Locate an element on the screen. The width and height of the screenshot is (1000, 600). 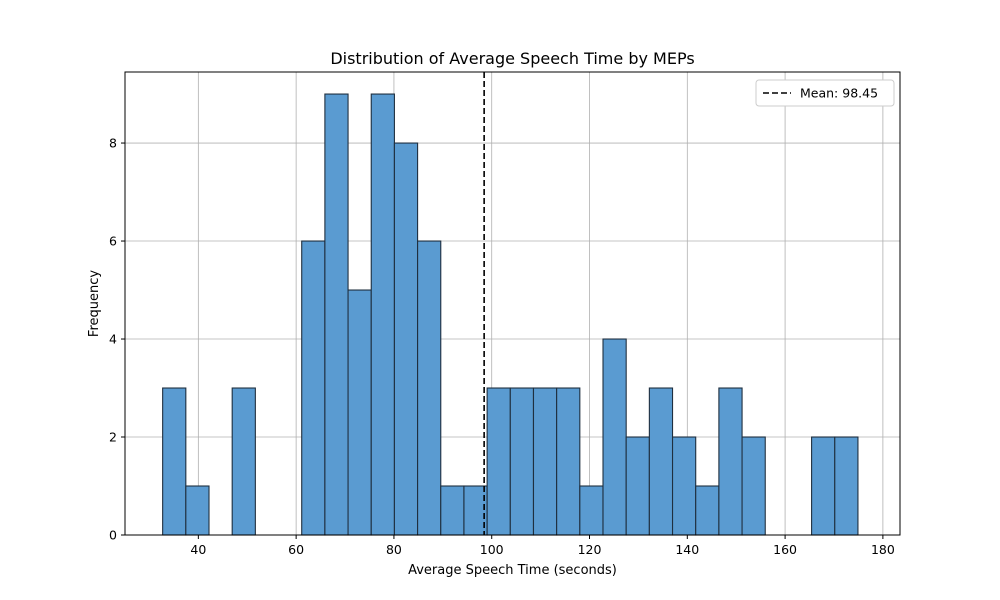
x-axis-label: Average Speech Time (seconds) is located at coordinates (512, 570).